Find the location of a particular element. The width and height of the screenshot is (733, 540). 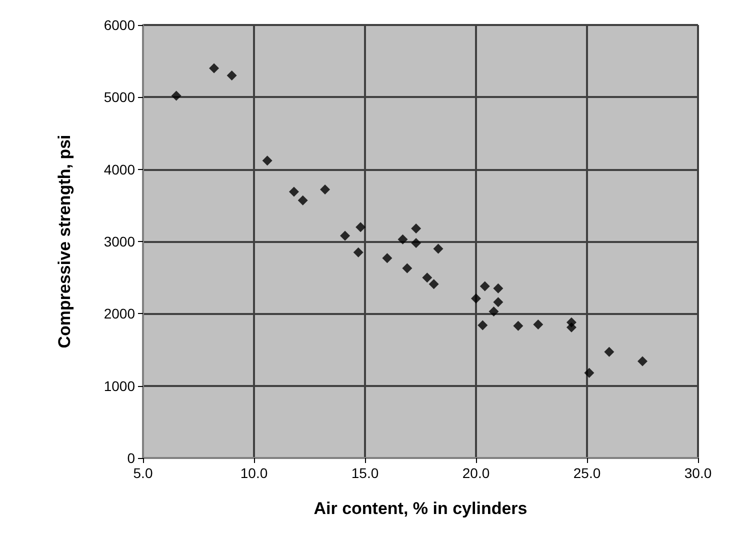

y-tick-label: 3000 is located at coordinates (120, 242).